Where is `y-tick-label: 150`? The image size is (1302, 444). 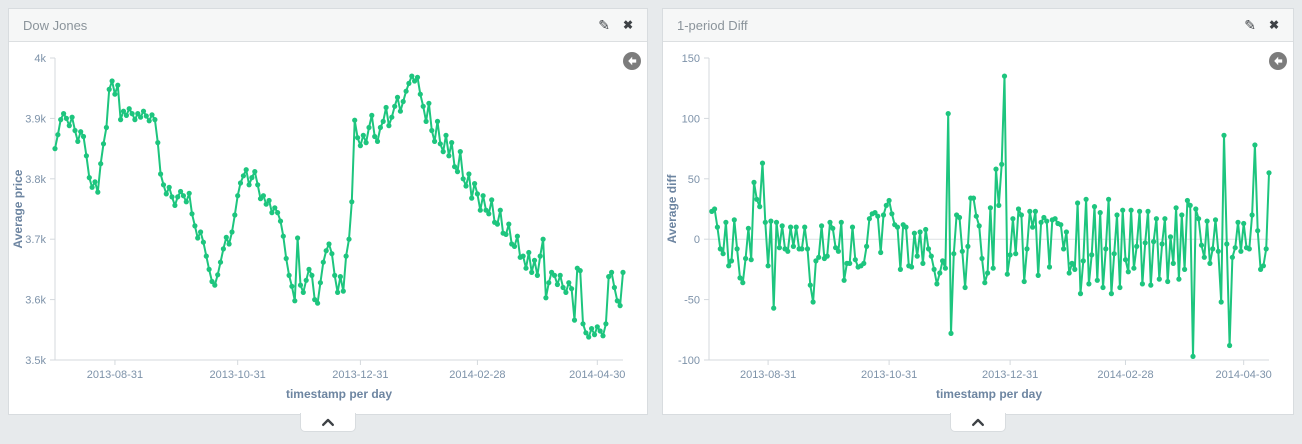
y-tick-label: 150 is located at coordinates (691, 59).